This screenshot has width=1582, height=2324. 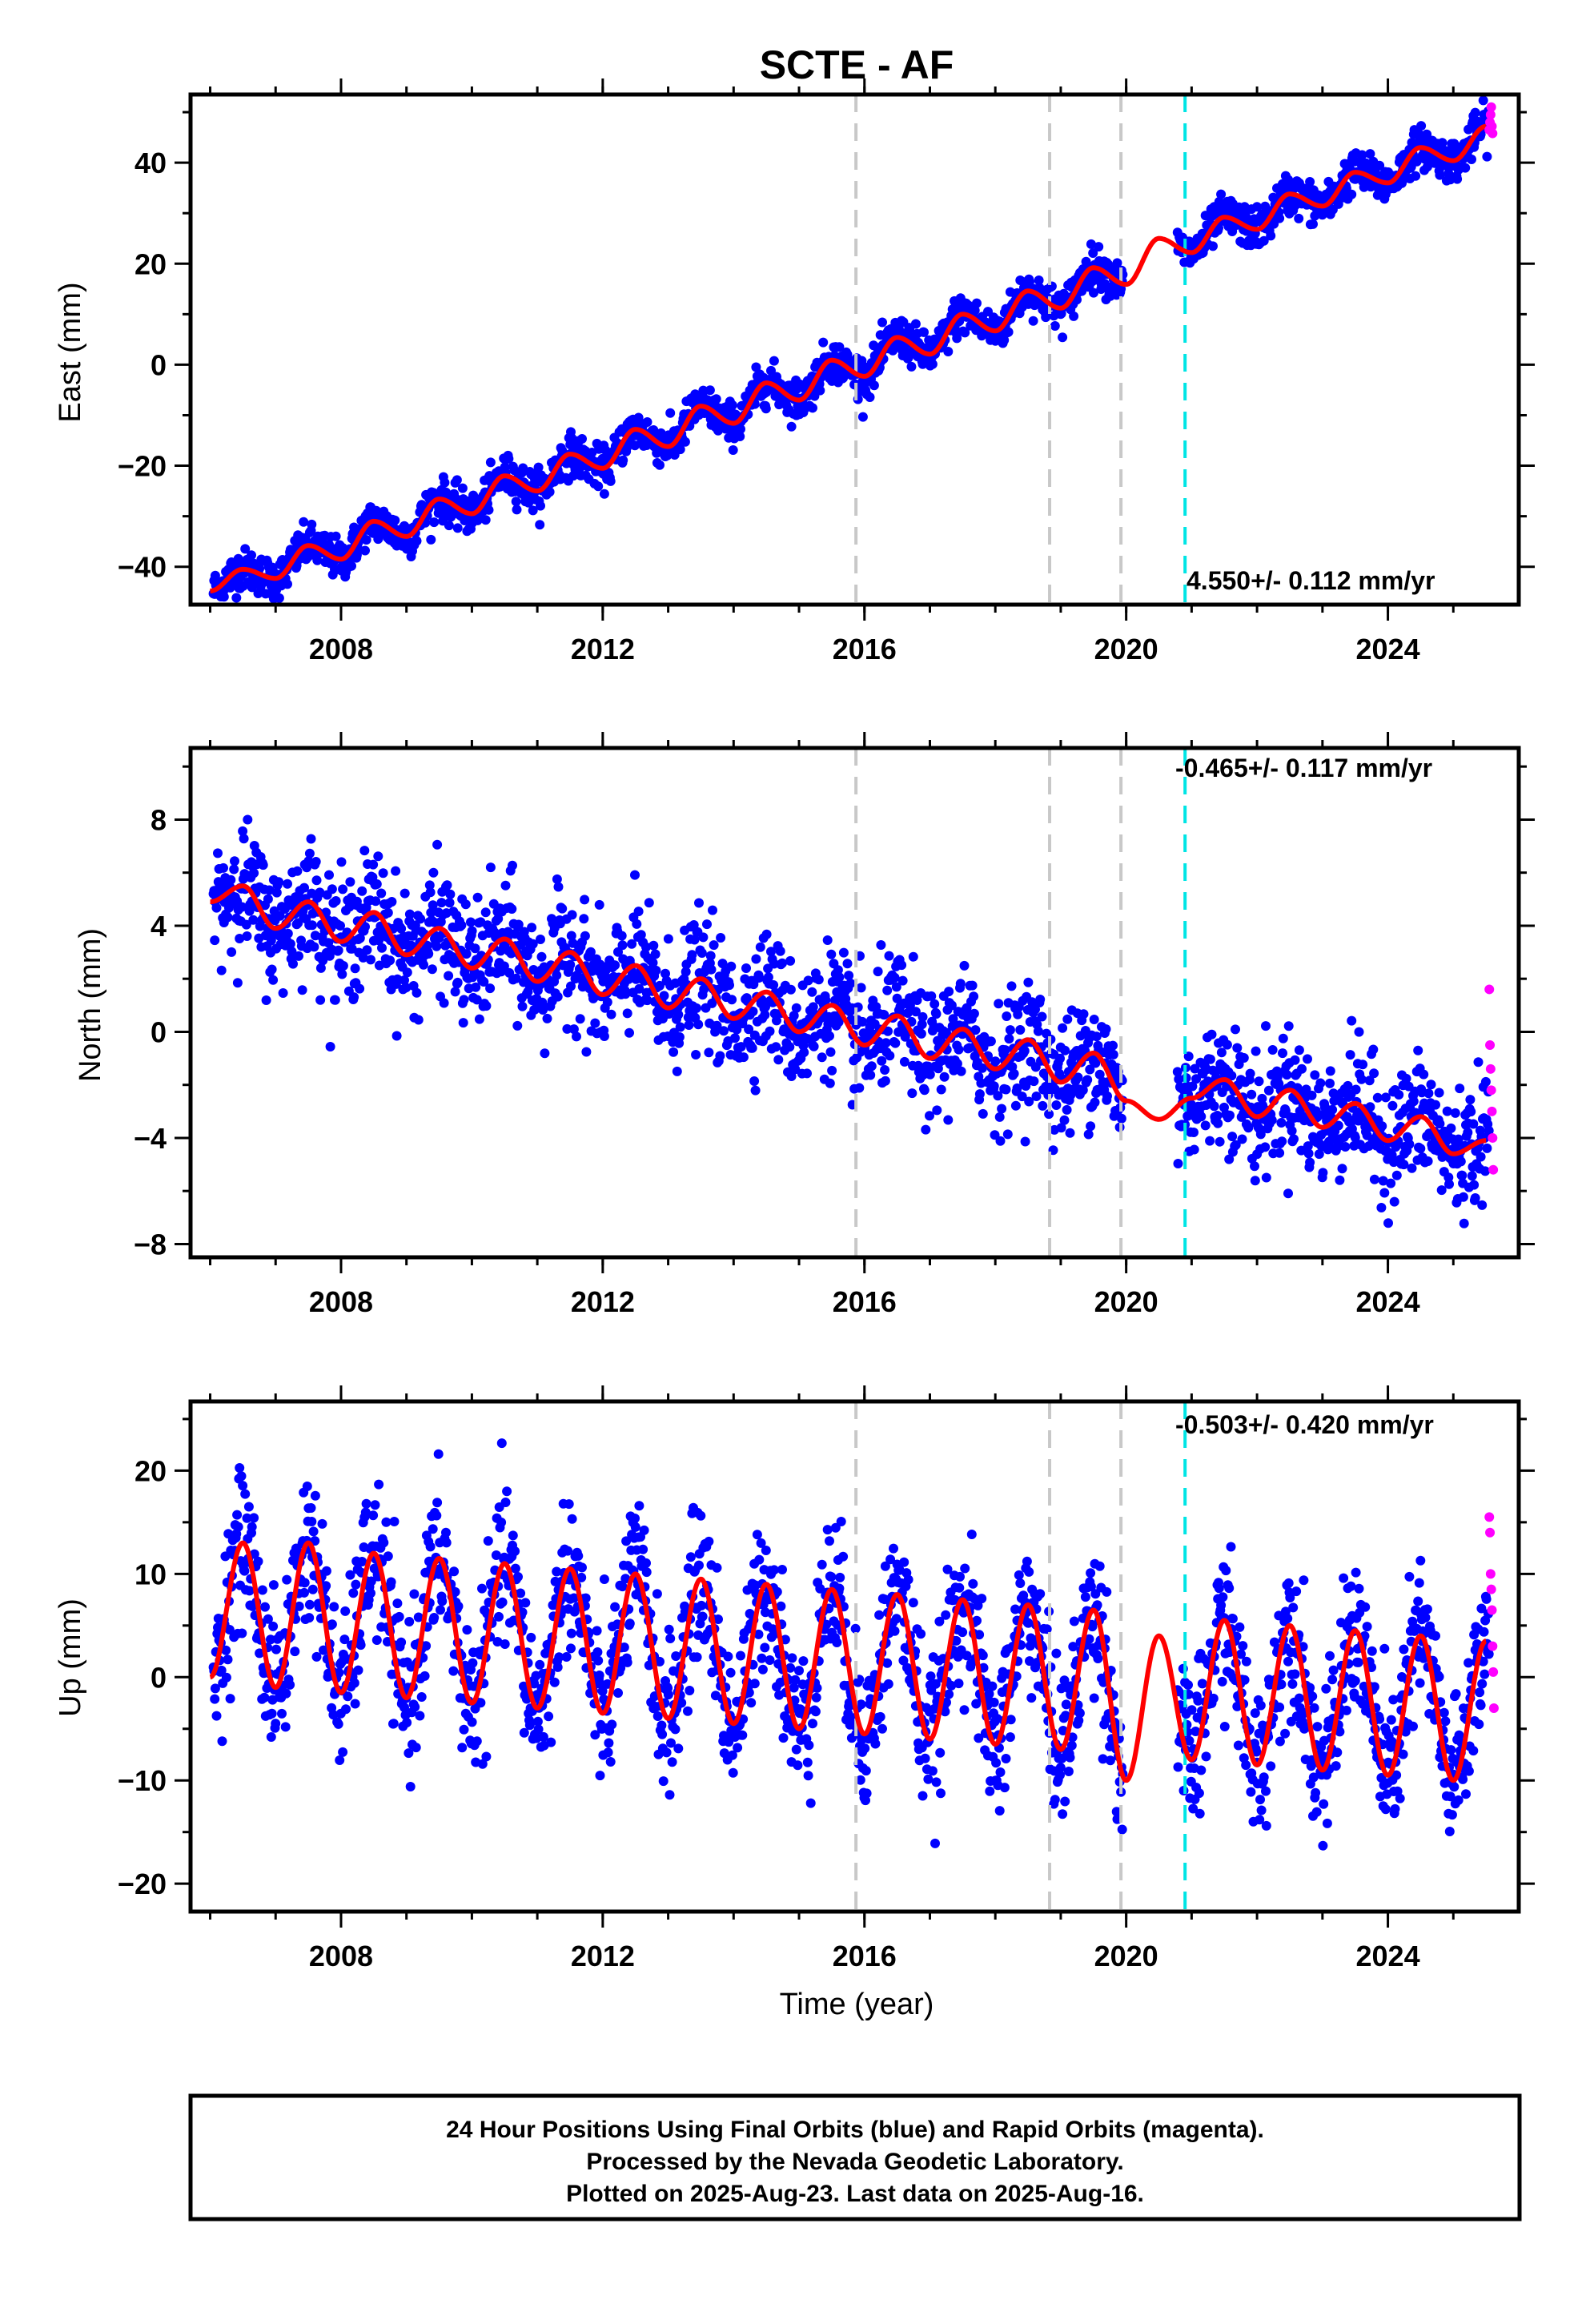 I want to click on north-rapid-point, so click(x=1492, y=1111).